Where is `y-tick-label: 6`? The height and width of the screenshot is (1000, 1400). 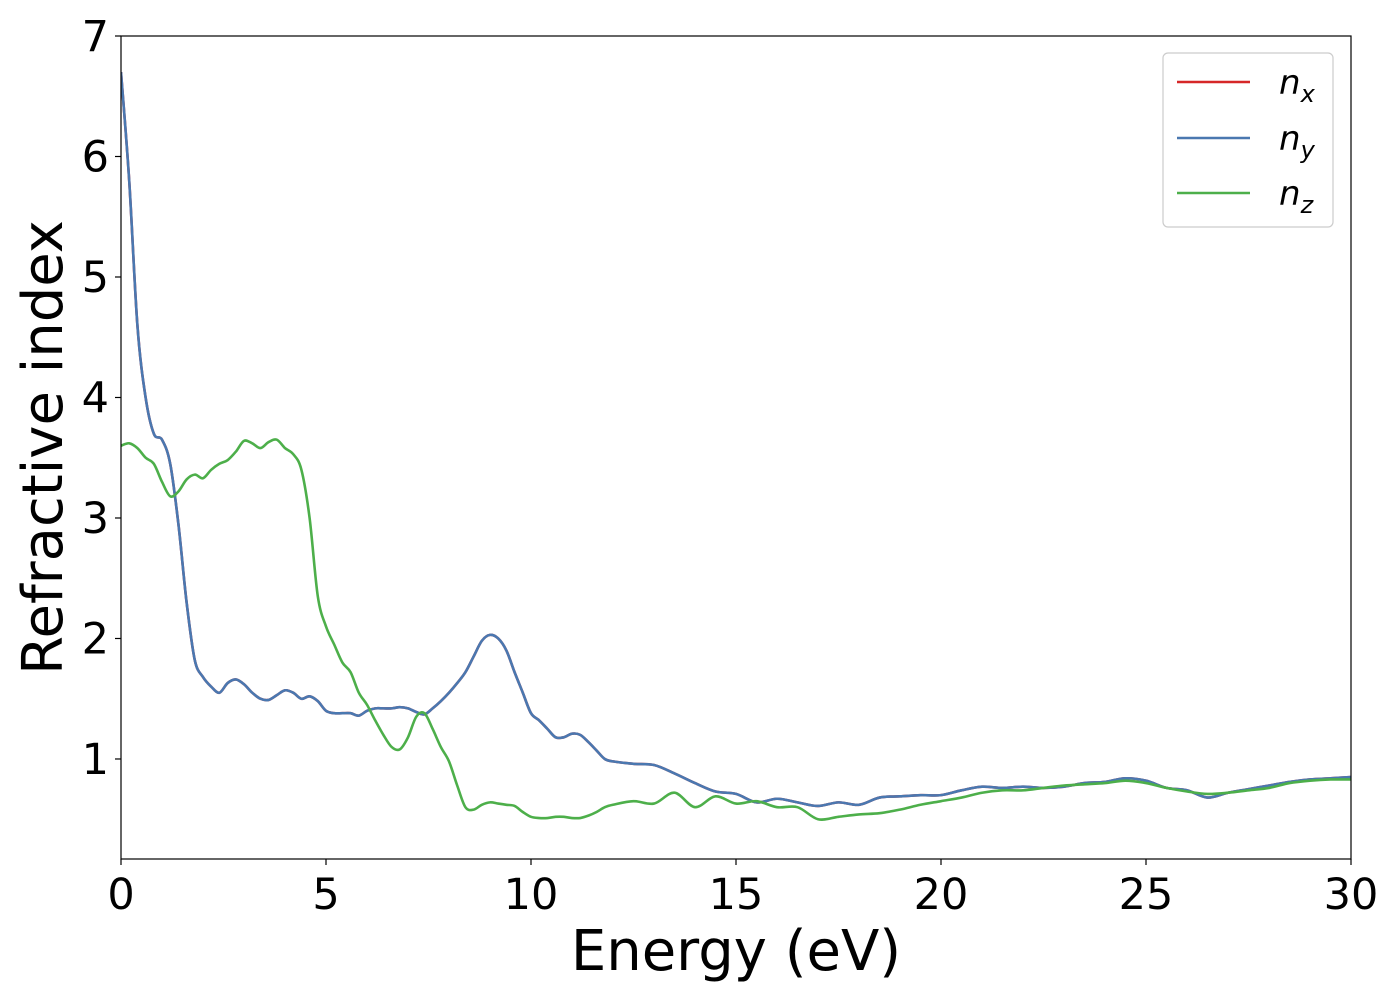 y-tick-label: 6 is located at coordinates (95, 157).